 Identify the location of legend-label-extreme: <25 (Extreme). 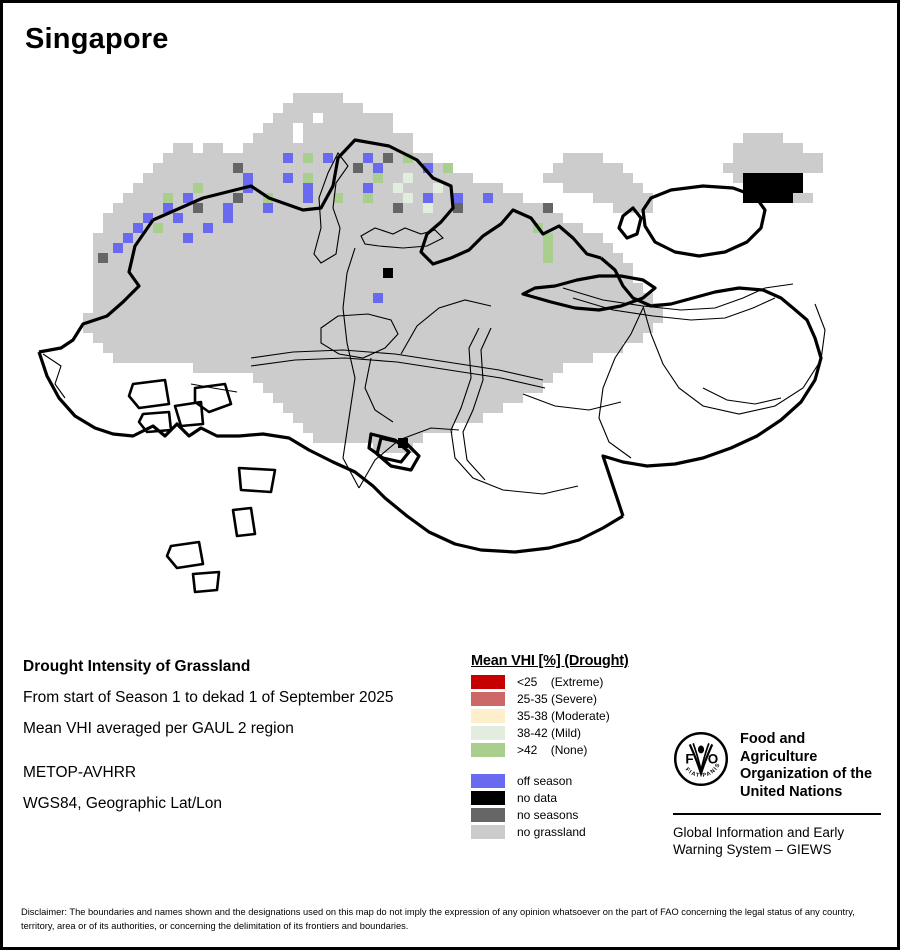
(560, 681).